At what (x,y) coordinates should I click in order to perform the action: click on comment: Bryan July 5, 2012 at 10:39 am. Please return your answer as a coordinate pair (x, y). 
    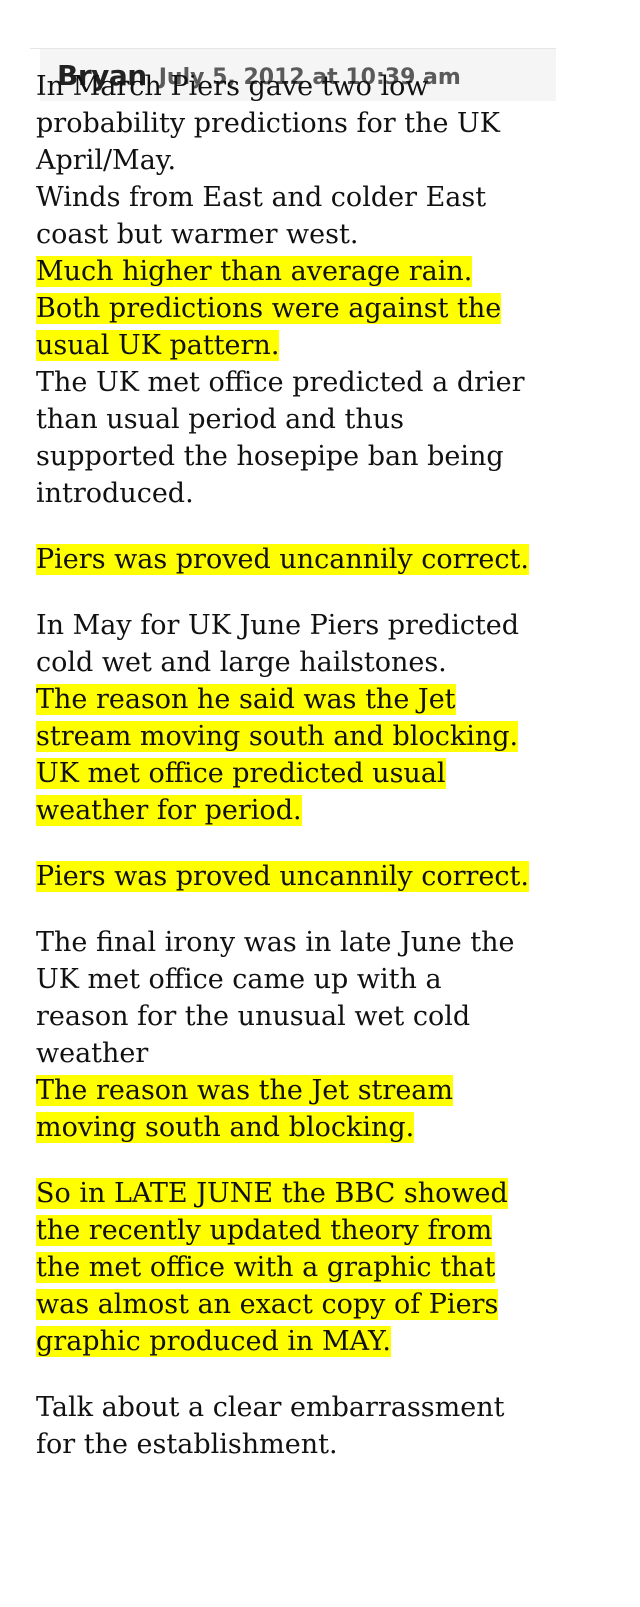
    Looking at the image, I should click on (293, 74).